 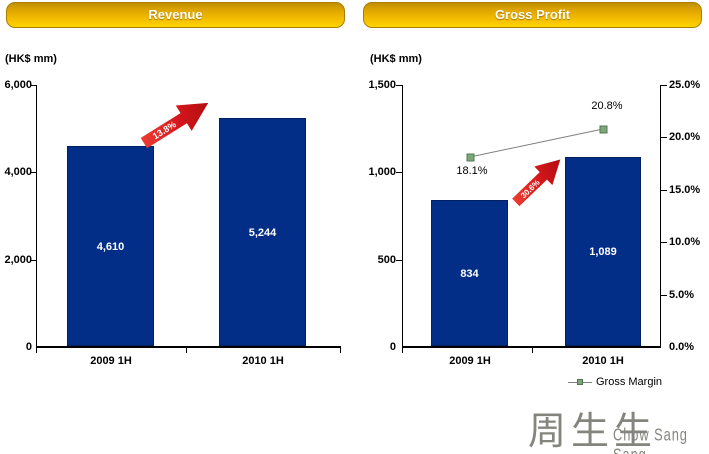 What do you see at coordinates (396, 59) in the screenshot?
I see `gross-profit-unit-label: (HK$ mm)` at bounding box center [396, 59].